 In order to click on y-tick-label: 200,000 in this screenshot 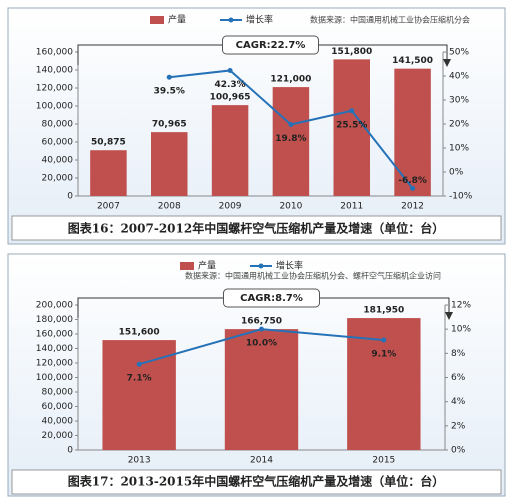, I will do `click(54, 306)`.